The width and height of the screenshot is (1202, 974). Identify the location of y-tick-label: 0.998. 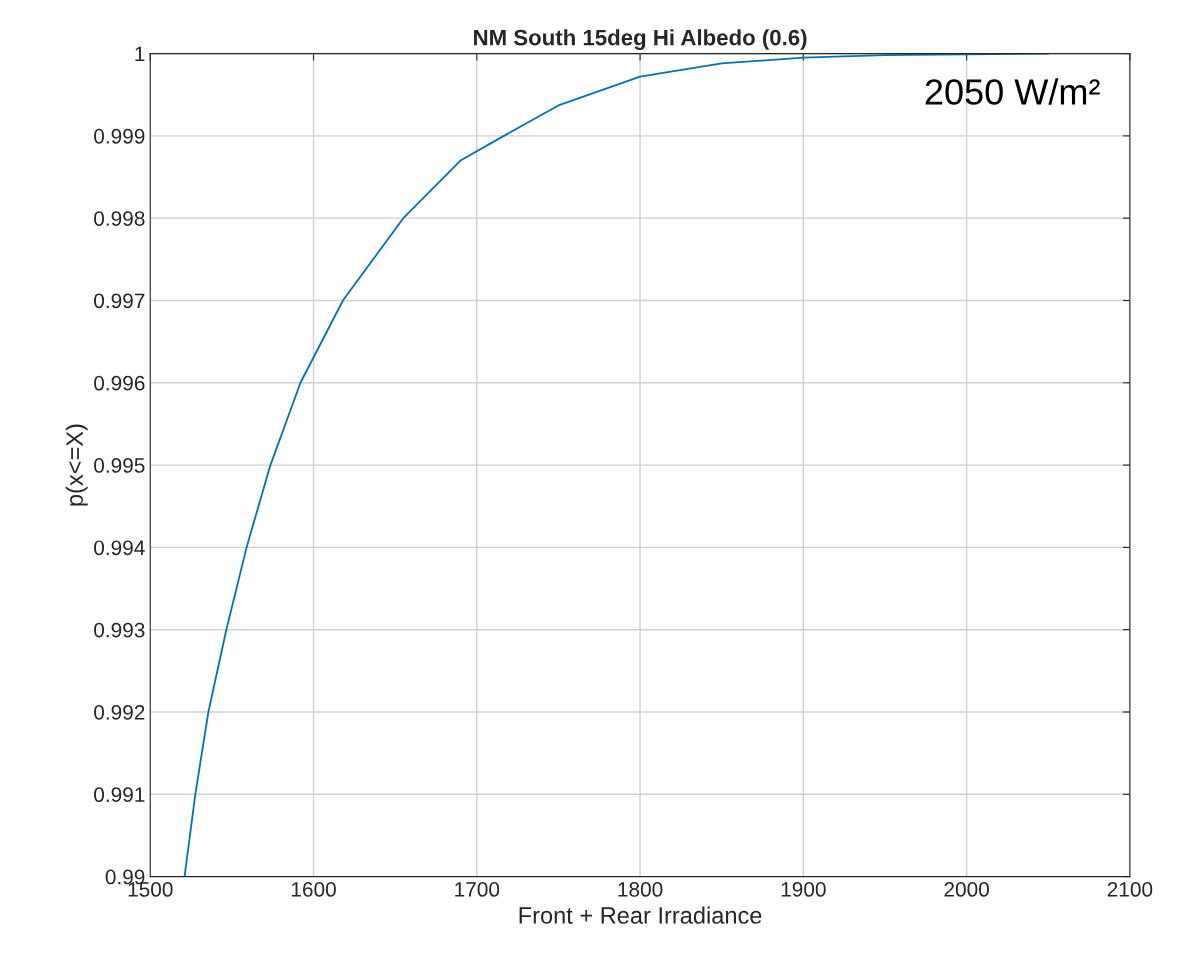
(119, 218).